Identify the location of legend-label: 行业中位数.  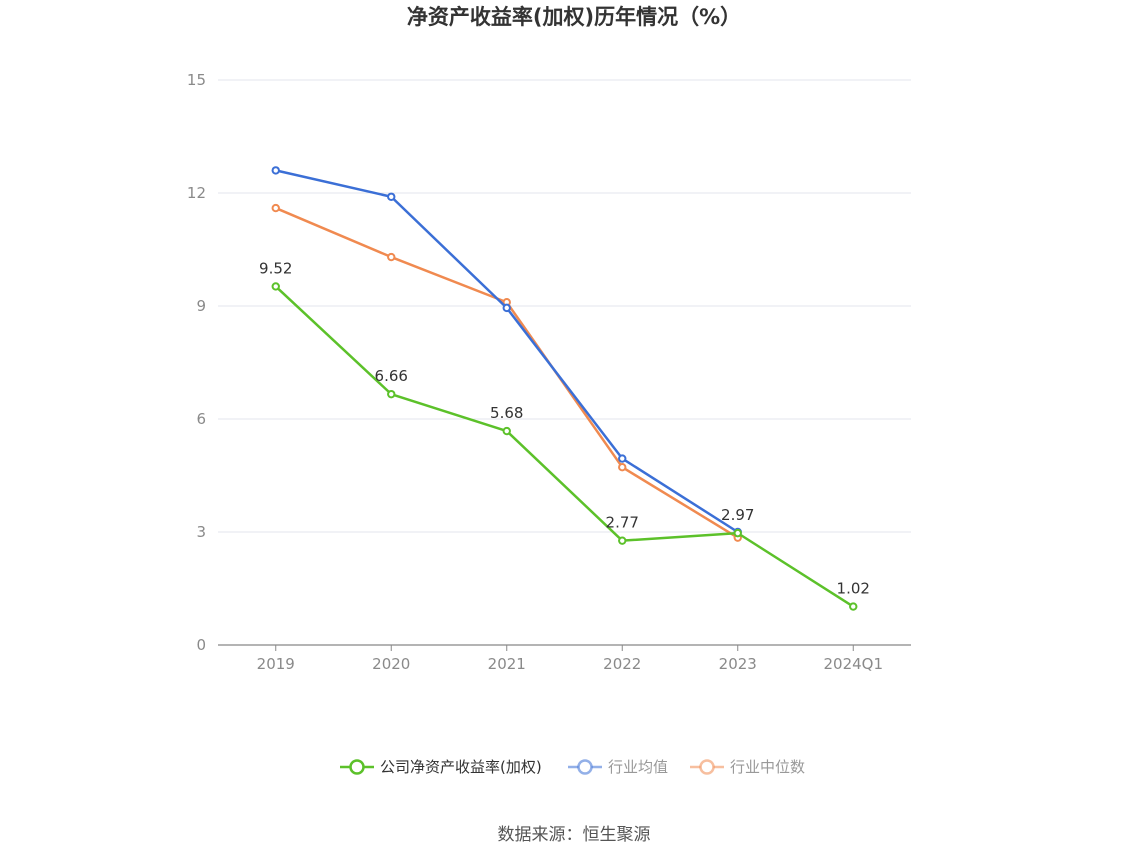
(767, 767).